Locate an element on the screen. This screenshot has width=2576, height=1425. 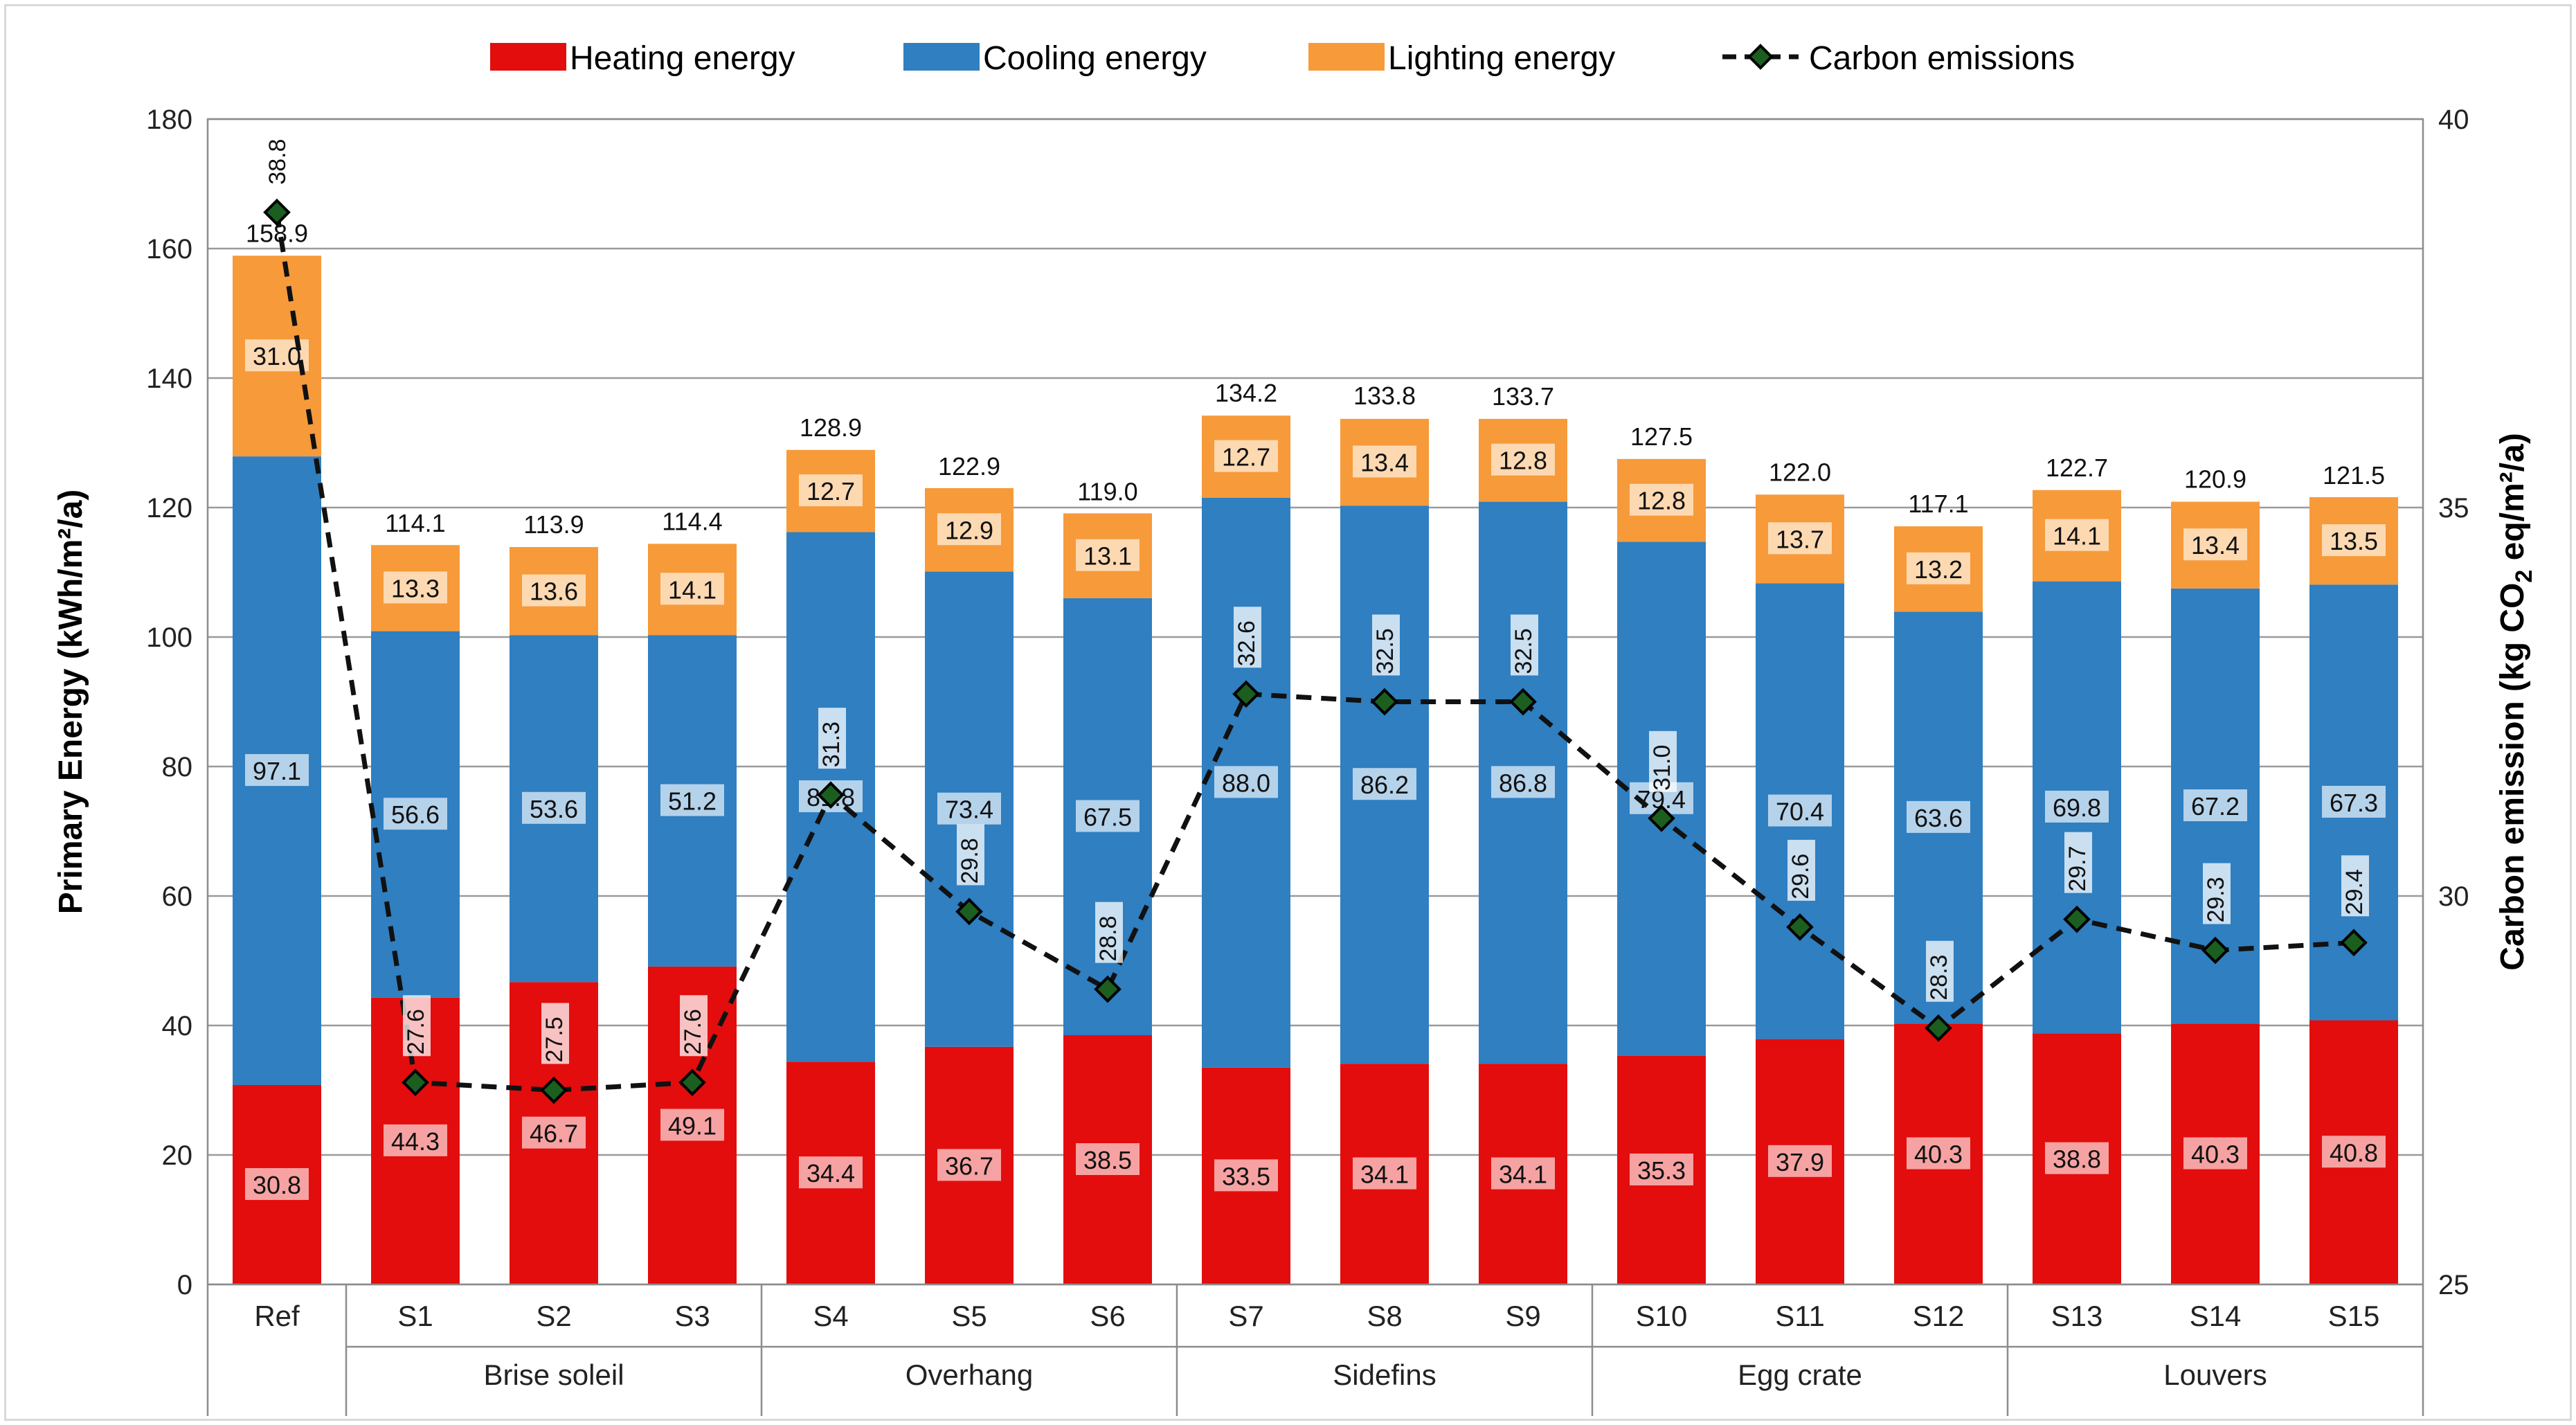
y-tick-label: 120 is located at coordinates (169, 508).